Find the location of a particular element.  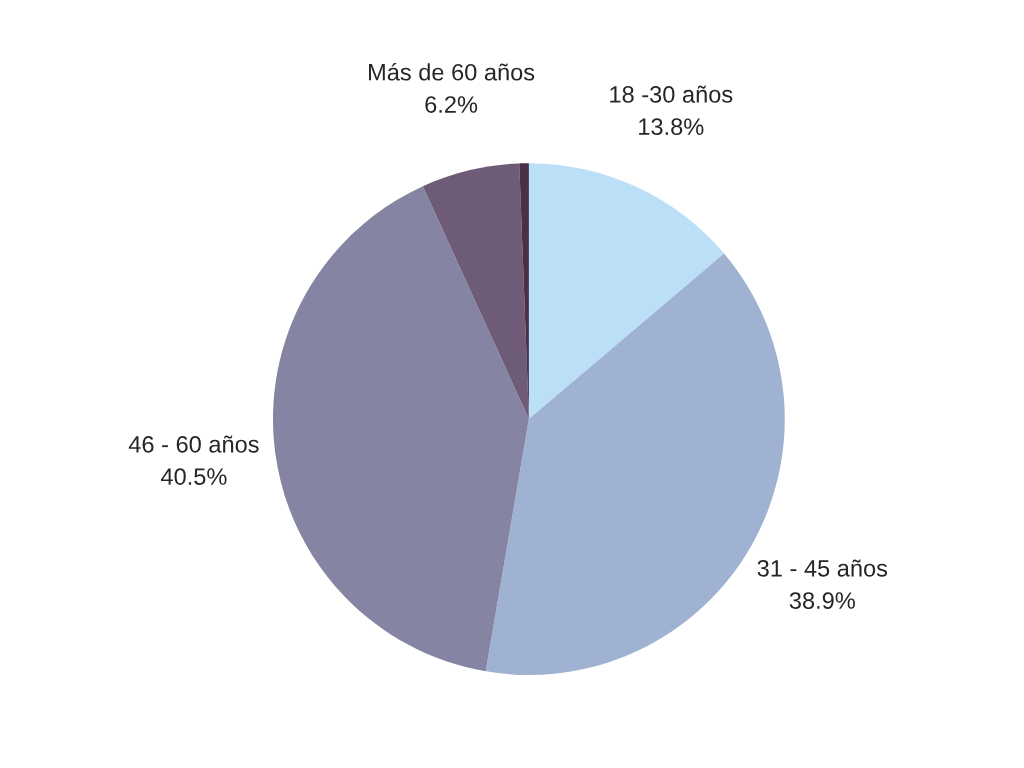

slice-label: 18 -30 años is located at coordinates (671, 94).